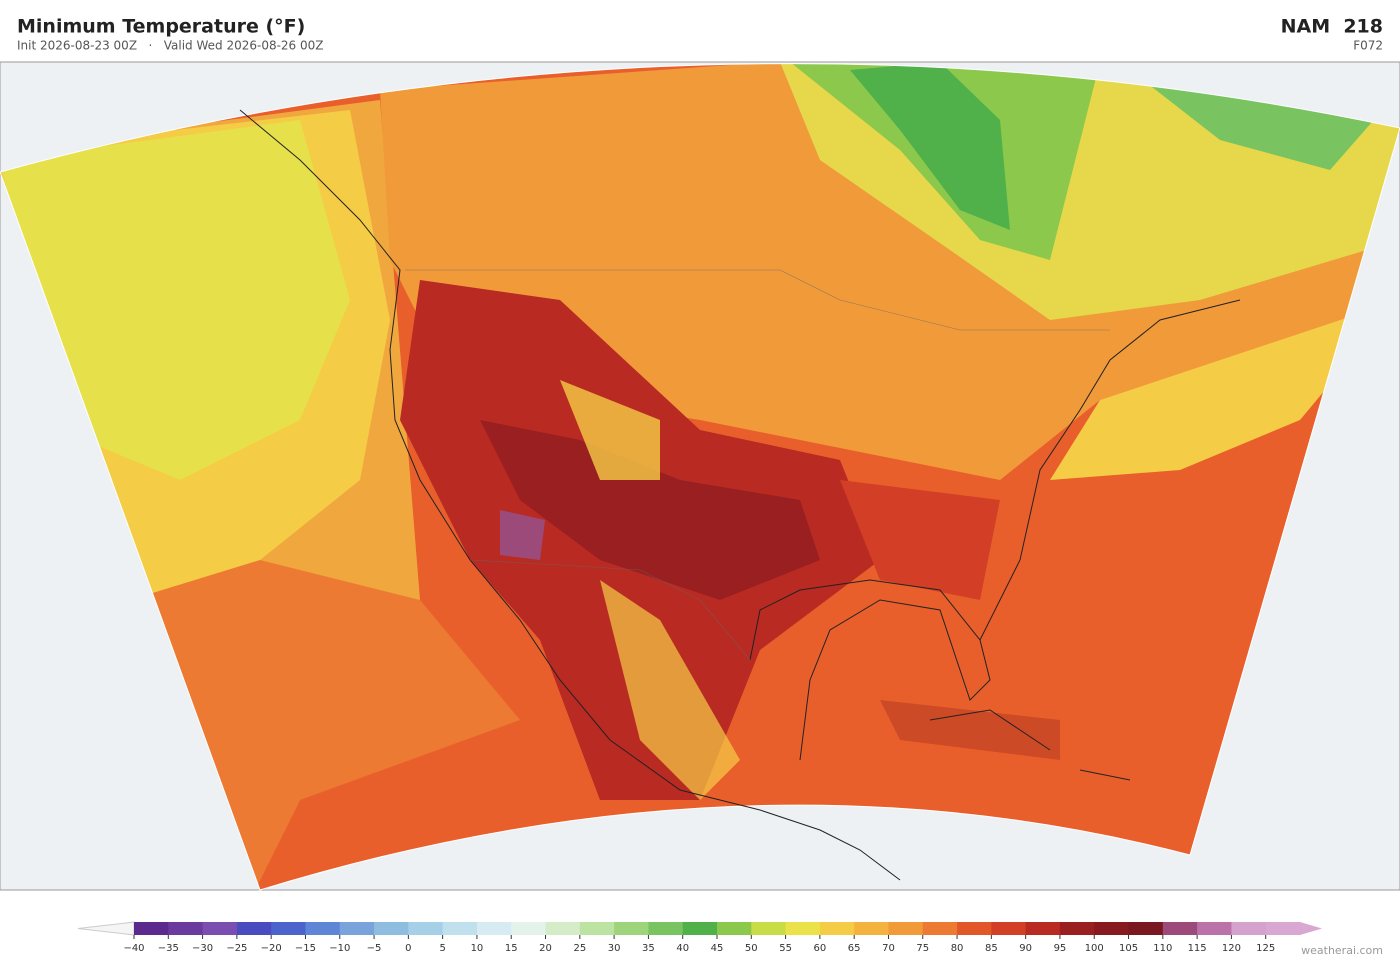 The image size is (1400, 969). What do you see at coordinates (991, 948) in the screenshot?
I see `colorbar-tick-label: 85` at bounding box center [991, 948].